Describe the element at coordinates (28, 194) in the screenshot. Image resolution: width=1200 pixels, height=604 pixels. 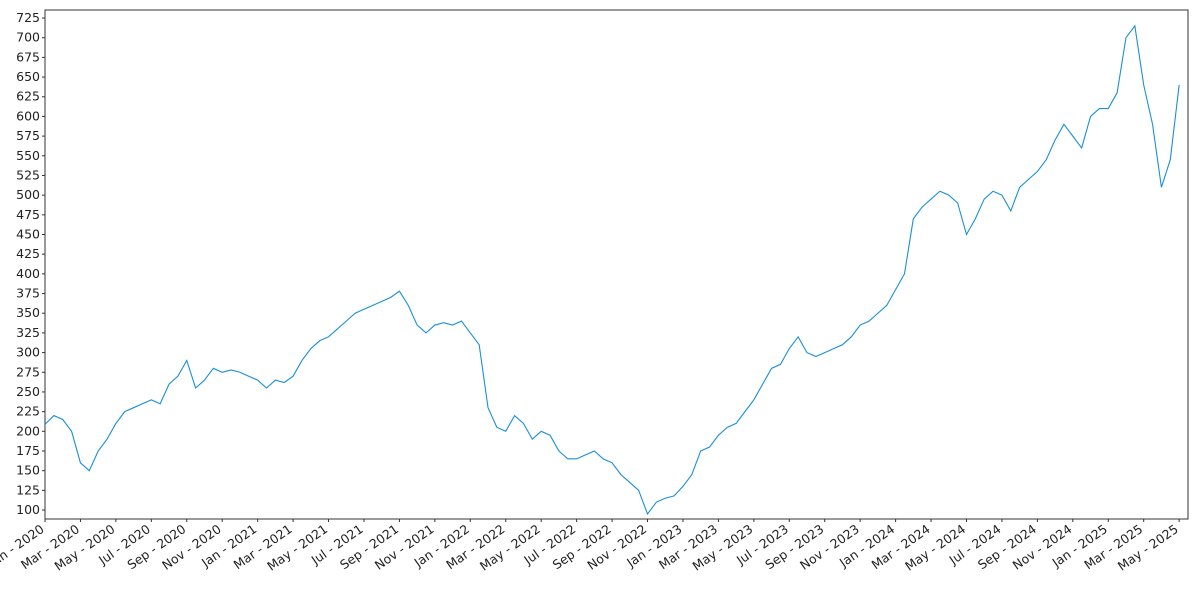
I see `y-tick-label: 500` at that location.